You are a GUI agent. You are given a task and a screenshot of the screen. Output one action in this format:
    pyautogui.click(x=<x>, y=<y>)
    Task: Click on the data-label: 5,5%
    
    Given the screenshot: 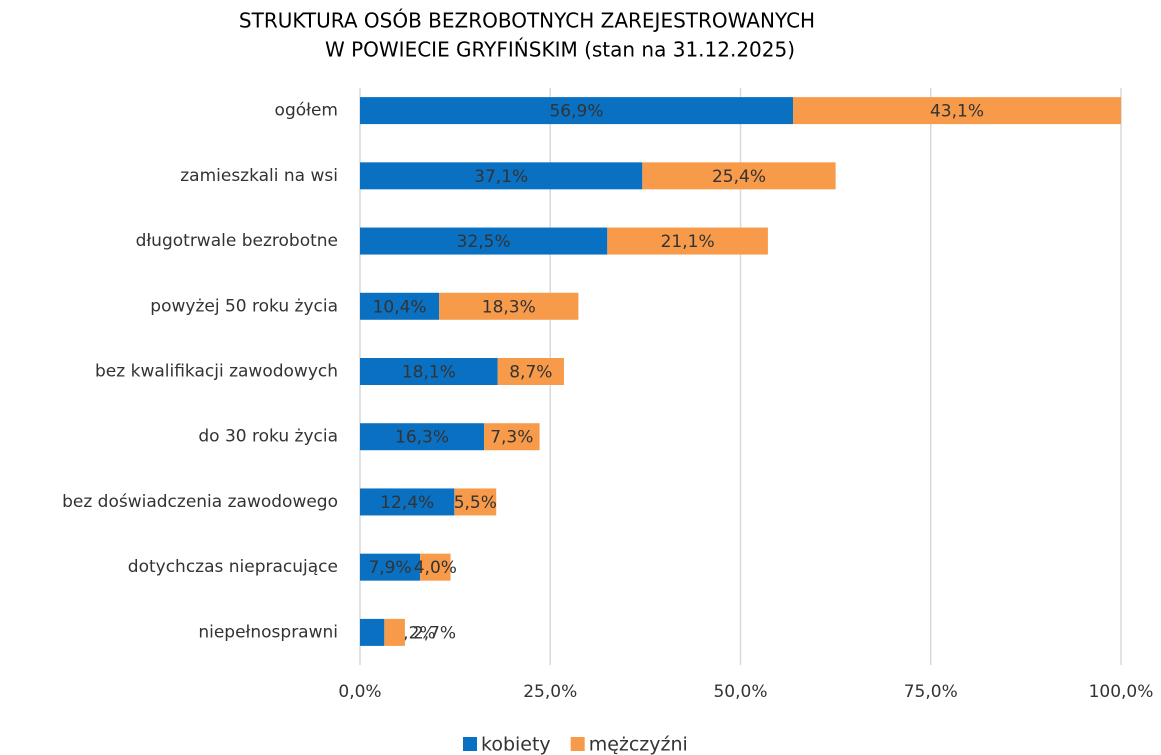 What is the action you would take?
    pyautogui.click(x=475, y=503)
    